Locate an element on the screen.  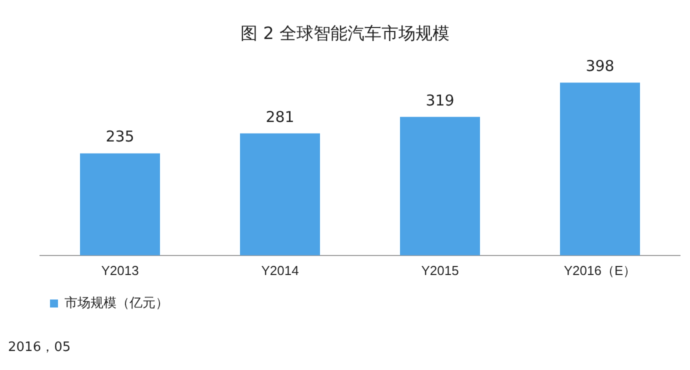
x-tick-label: Y2013 is located at coordinates (120, 270).